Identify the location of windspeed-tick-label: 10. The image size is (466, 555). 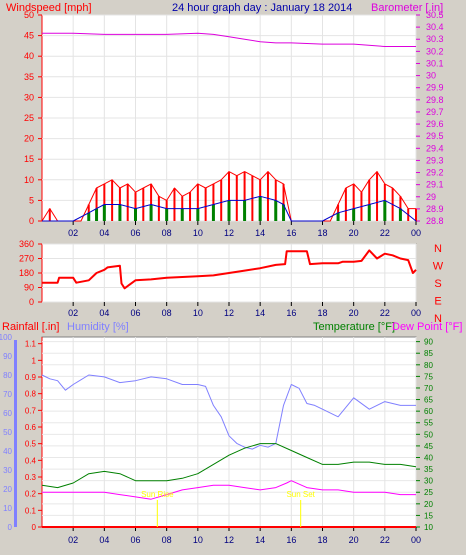
(29, 180).